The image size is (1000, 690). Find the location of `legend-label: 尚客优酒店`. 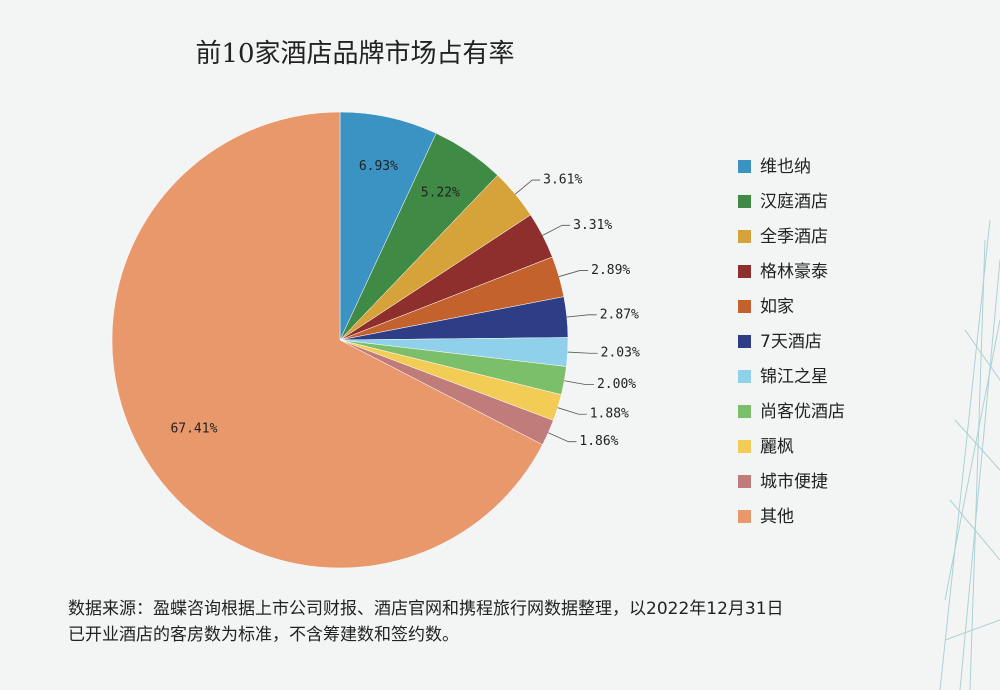

legend-label: 尚客优酒店 is located at coordinates (802, 412).